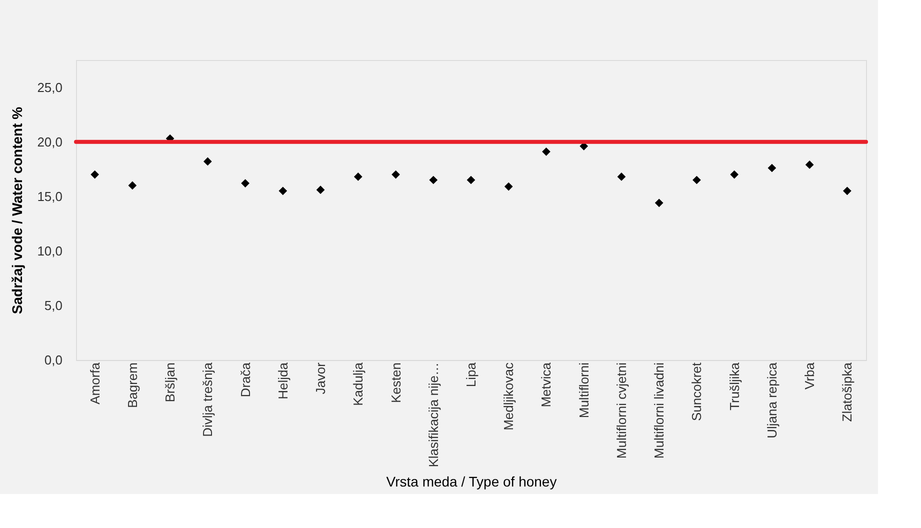  Describe the element at coordinates (584, 390) in the screenshot. I see `x-tick-label: Multiflorni` at that location.